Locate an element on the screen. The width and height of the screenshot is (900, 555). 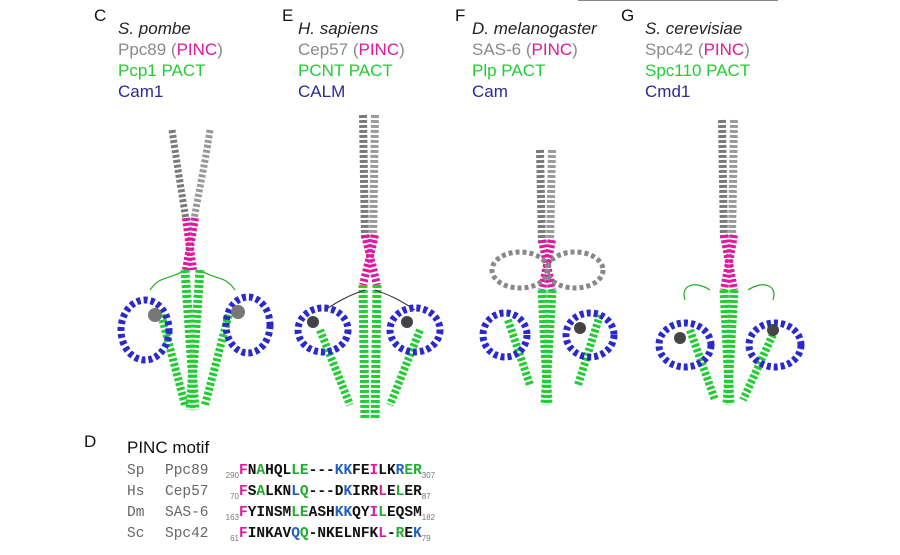
partner-label: Spc42 (PINC) is located at coordinates (697, 49).